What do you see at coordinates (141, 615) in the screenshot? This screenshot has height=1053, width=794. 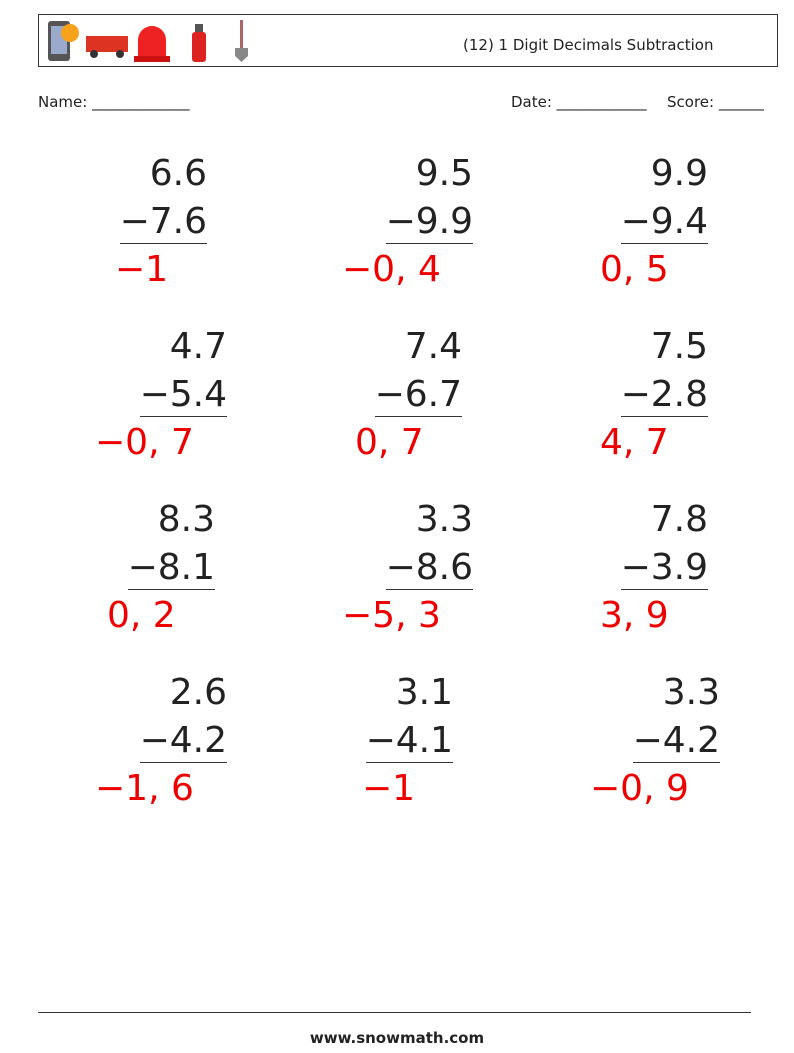 I see `answer: 0, 2` at bounding box center [141, 615].